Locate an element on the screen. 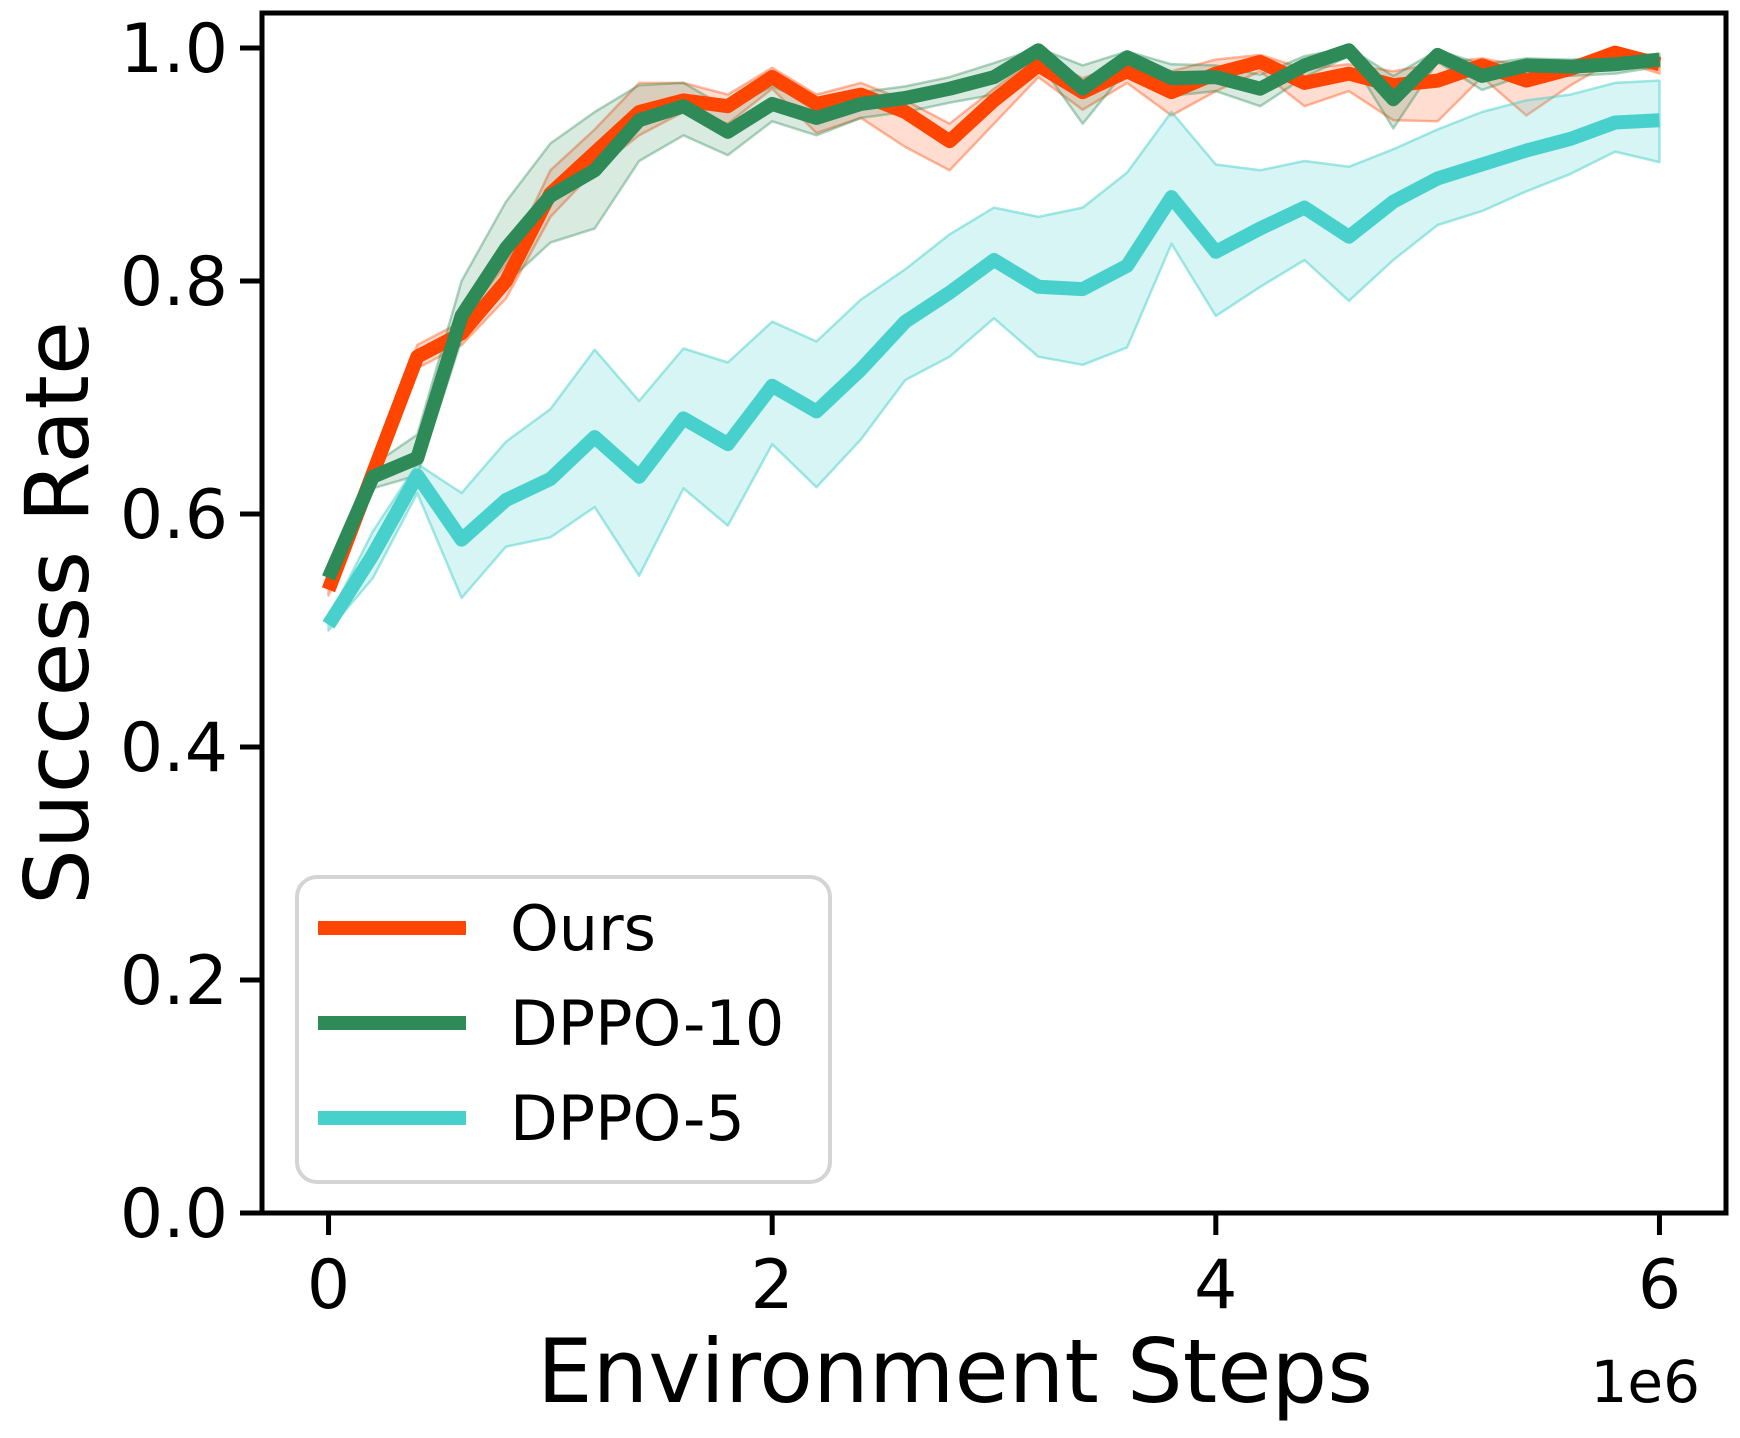 Image resolution: width=1740 pixels, height=1438 pixels. y-tick-label: 0.2 is located at coordinates (174, 981).